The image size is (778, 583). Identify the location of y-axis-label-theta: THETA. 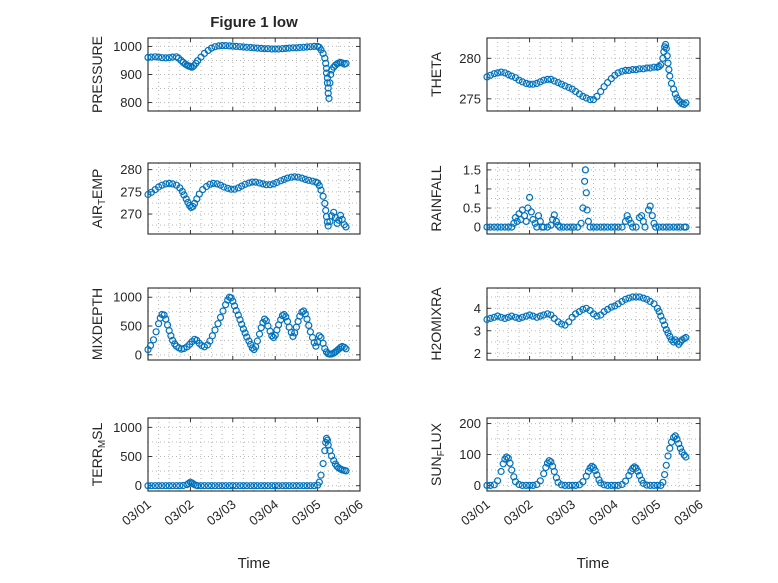
(436, 74).